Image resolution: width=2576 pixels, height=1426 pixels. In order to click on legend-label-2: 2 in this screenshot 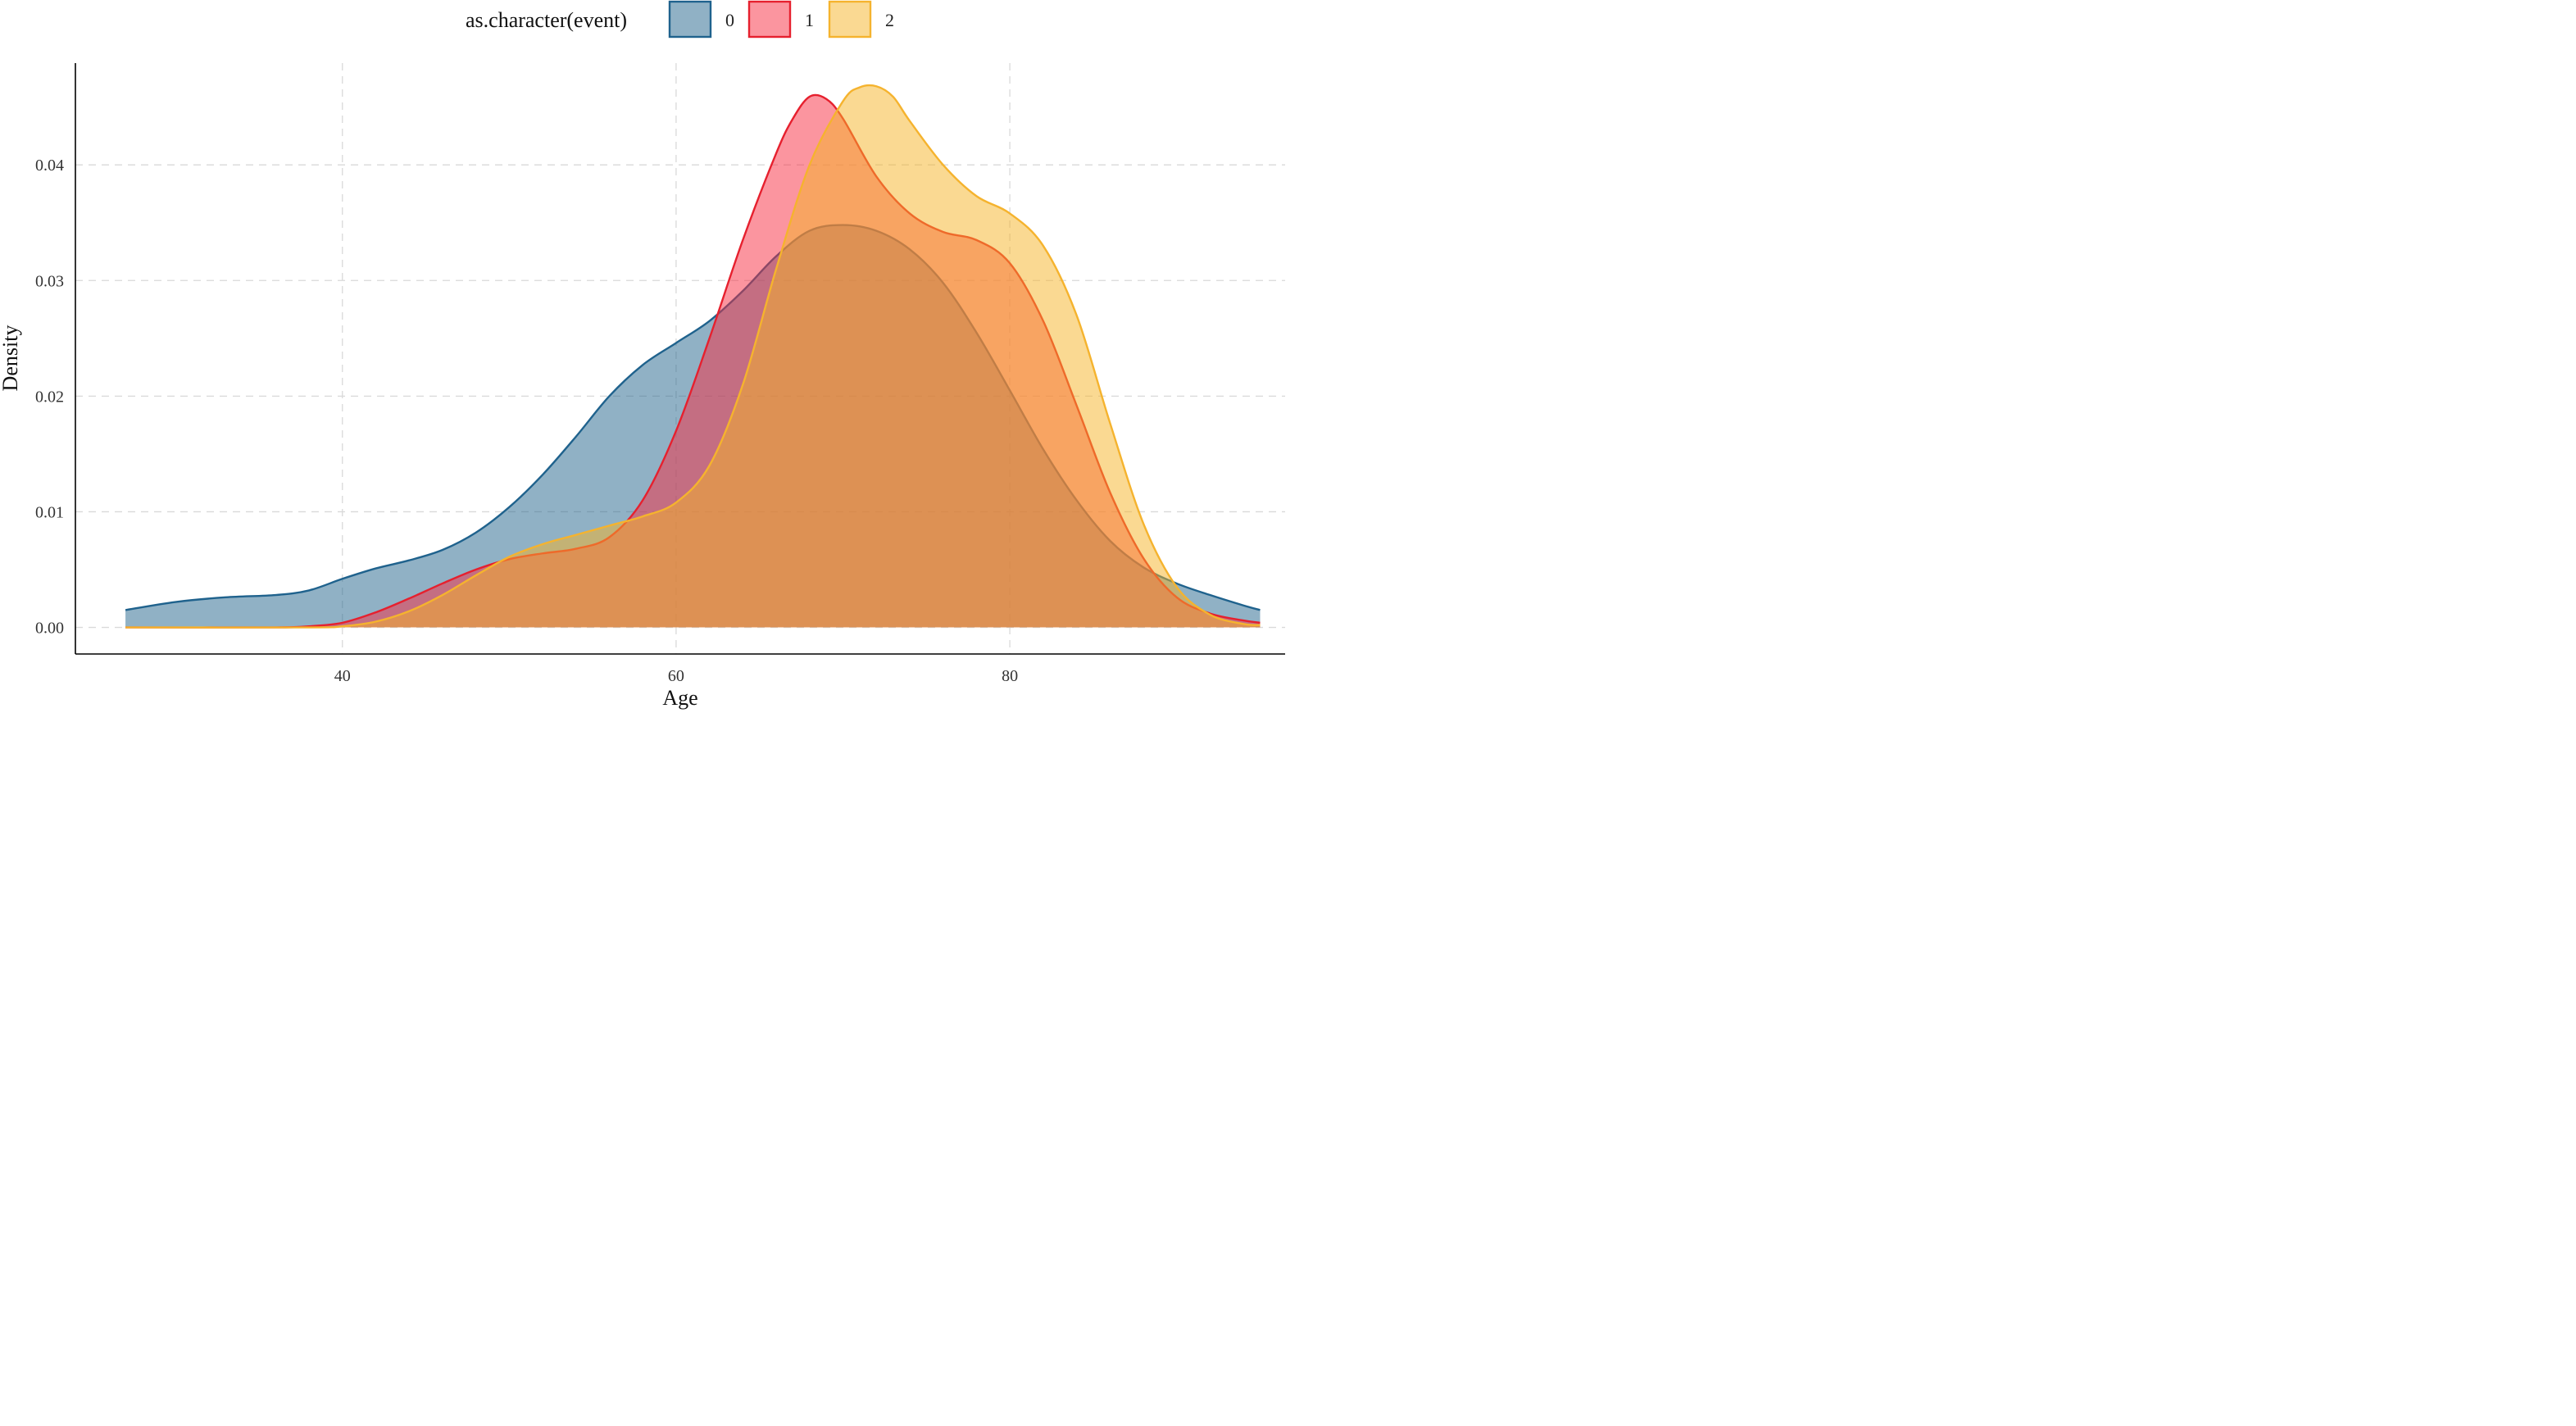, I will do `click(889, 20)`.